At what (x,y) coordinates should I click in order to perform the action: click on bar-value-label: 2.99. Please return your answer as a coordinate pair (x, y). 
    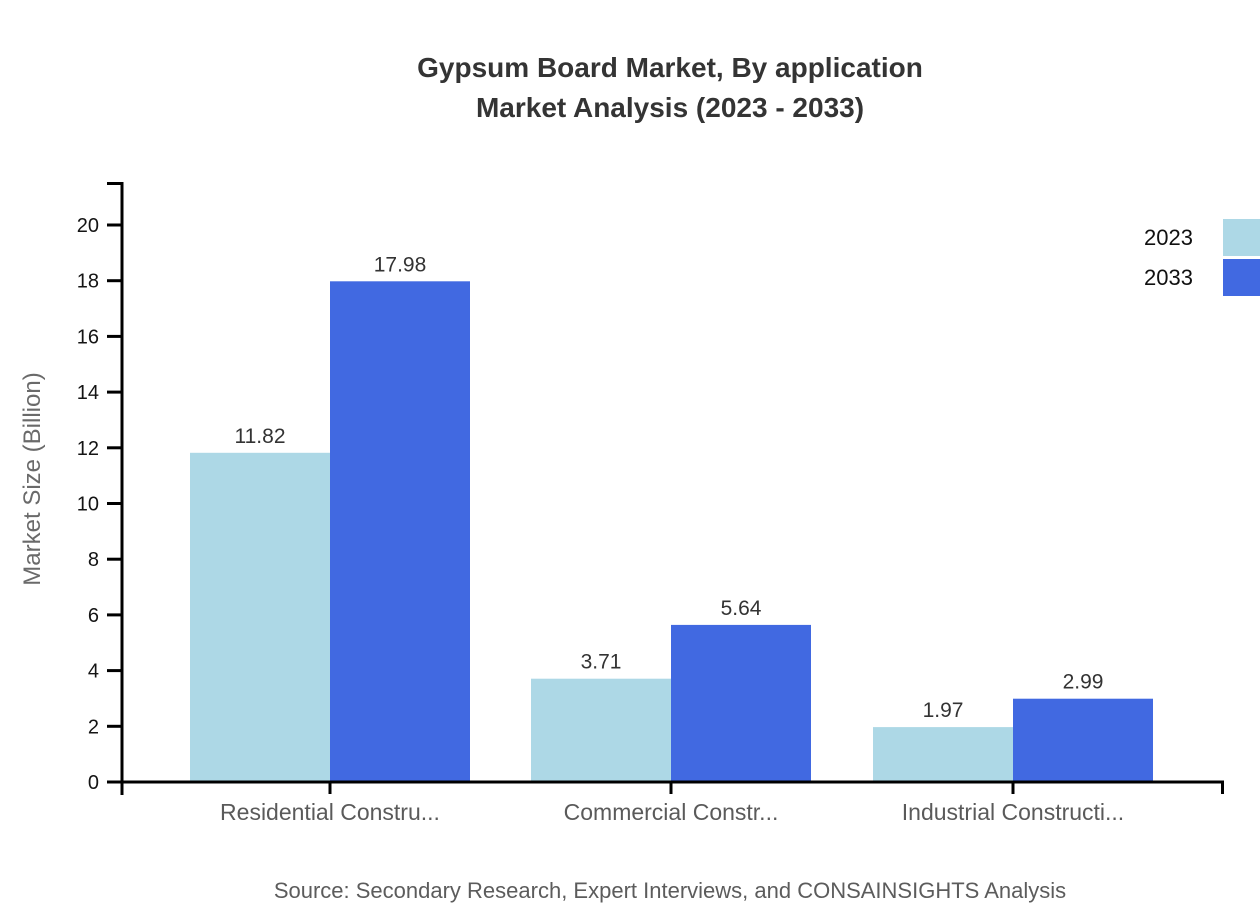
    Looking at the image, I should click on (1083, 682).